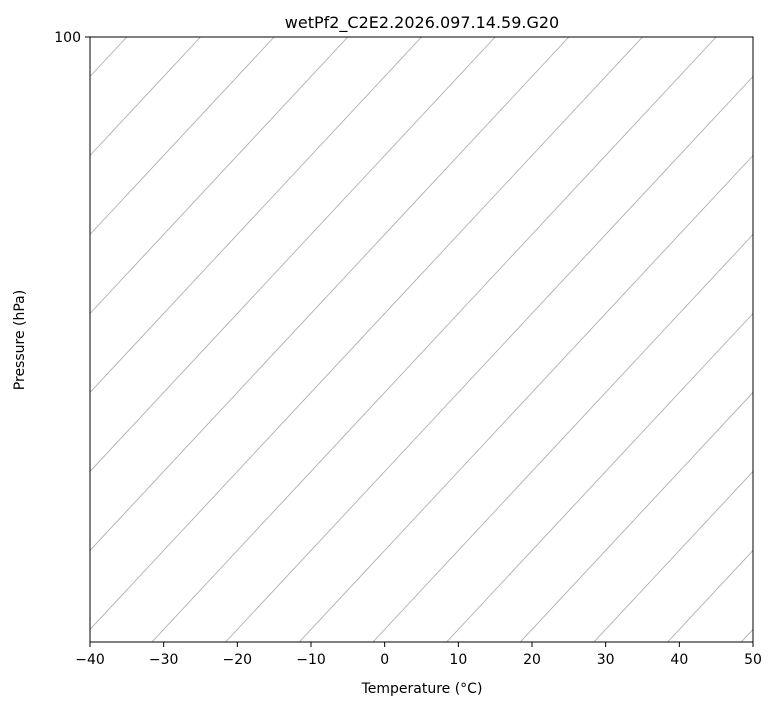  Describe the element at coordinates (164, 660) in the screenshot. I see `x-tick-label: −30` at that location.